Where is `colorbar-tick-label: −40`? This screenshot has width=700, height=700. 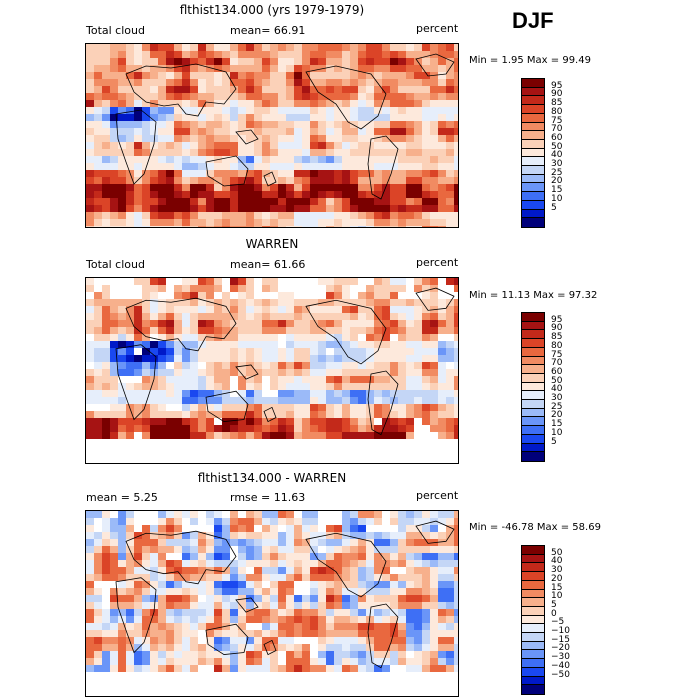
colorbar-tick-label: −40 is located at coordinates (560, 665).